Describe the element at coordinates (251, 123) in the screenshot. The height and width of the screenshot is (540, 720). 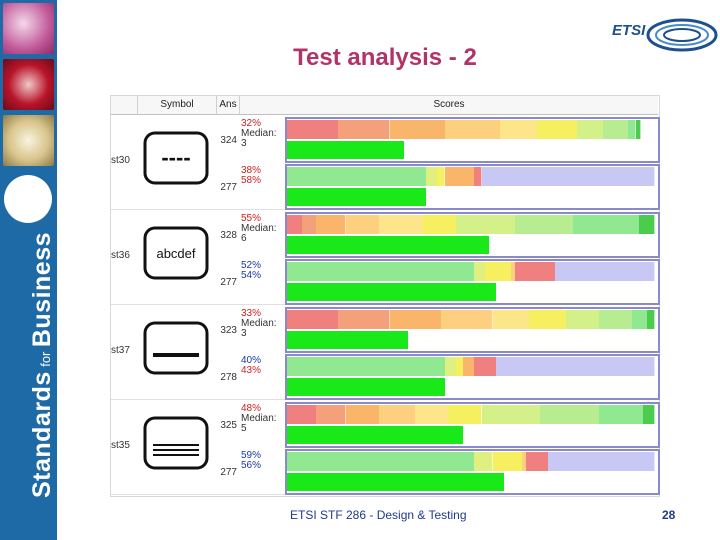
I see `stat-line: 32%` at that location.